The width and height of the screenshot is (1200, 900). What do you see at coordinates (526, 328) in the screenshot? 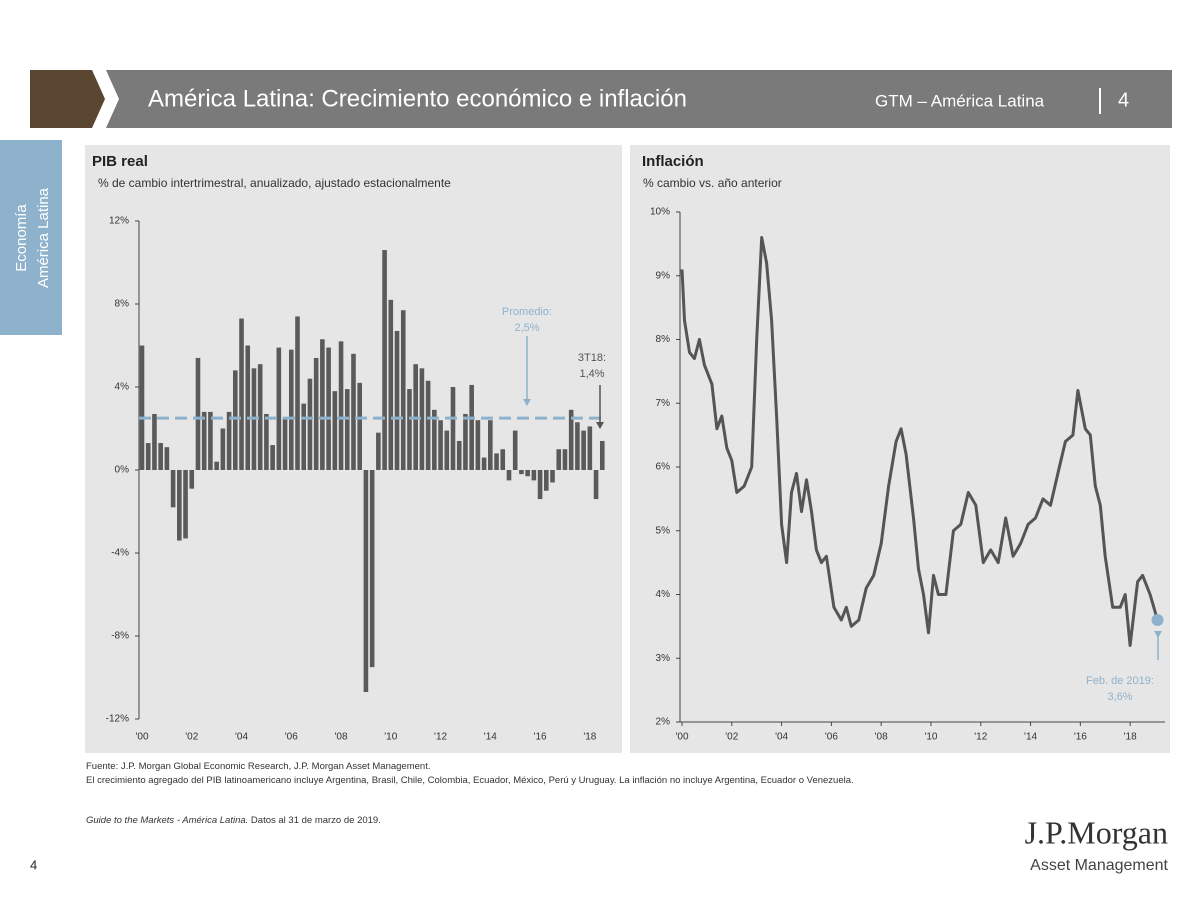
I see `annotation: 2,5%` at bounding box center [526, 328].